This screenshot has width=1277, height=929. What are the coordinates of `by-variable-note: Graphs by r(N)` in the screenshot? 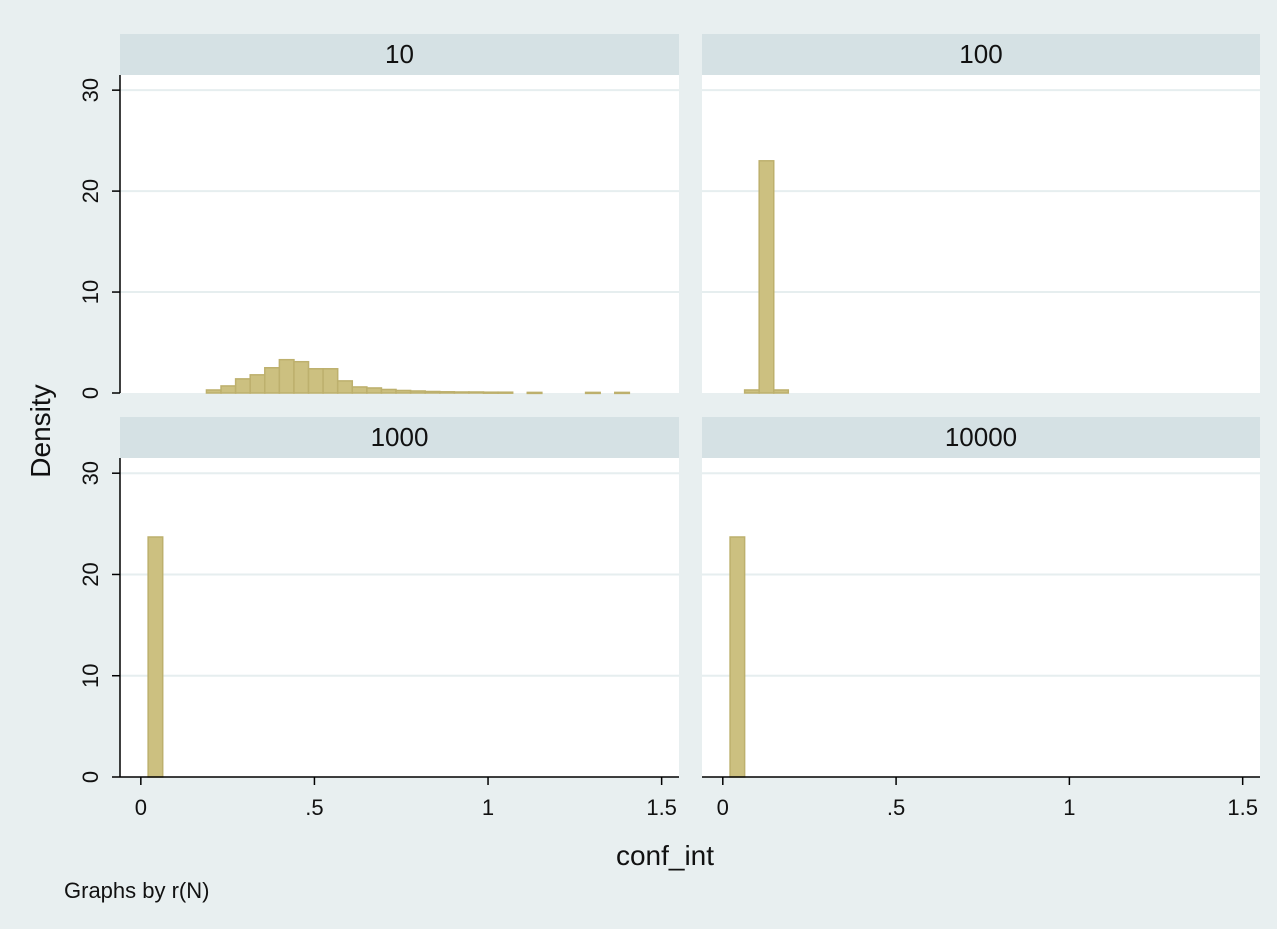 It's located at (136, 890).